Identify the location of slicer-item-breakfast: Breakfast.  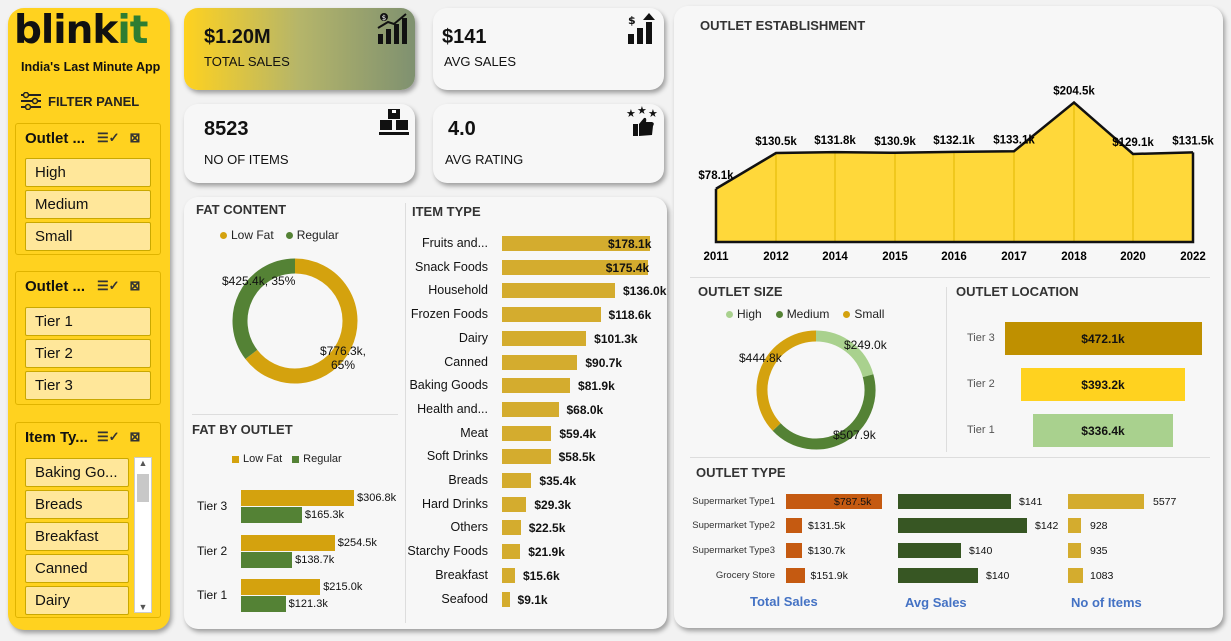
(77, 536).